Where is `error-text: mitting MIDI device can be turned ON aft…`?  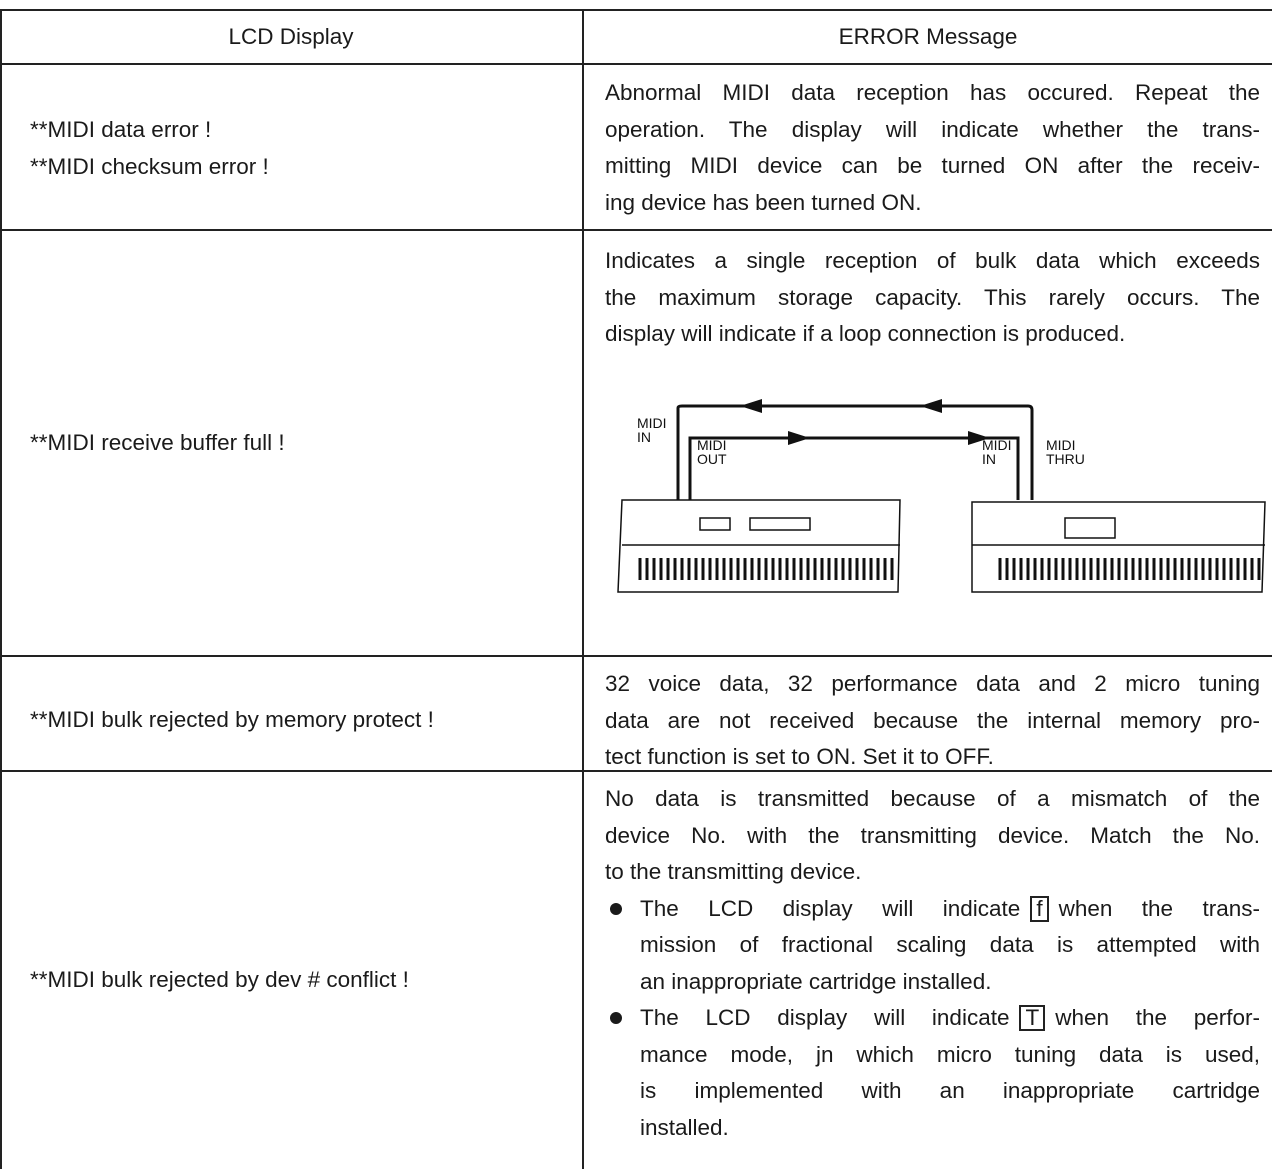
error-text: mitting MIDI device can be turned ON aft… is located at coordinates (932, 165).